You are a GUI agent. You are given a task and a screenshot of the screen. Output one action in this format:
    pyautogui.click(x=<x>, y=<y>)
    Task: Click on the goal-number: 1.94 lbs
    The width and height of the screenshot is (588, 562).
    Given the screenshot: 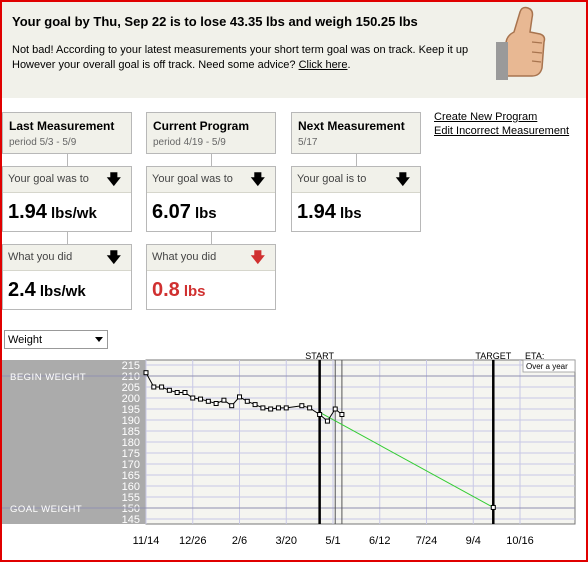 What is the action you would take?
    pyautogui.click(x=329, y=212)
    